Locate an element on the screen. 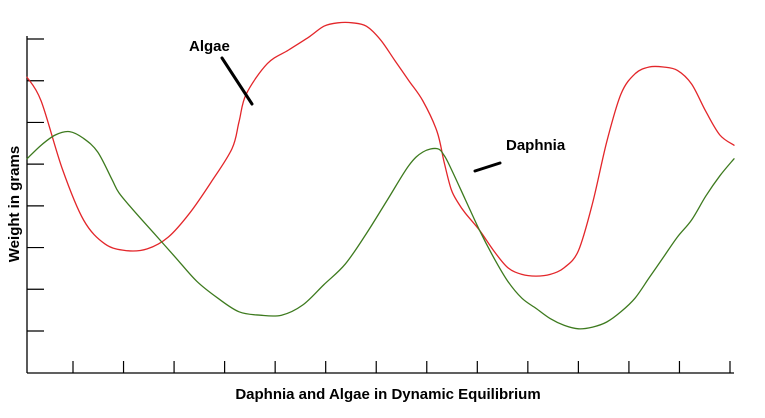  y-axis-ticks is located at coordinates (35, 185).